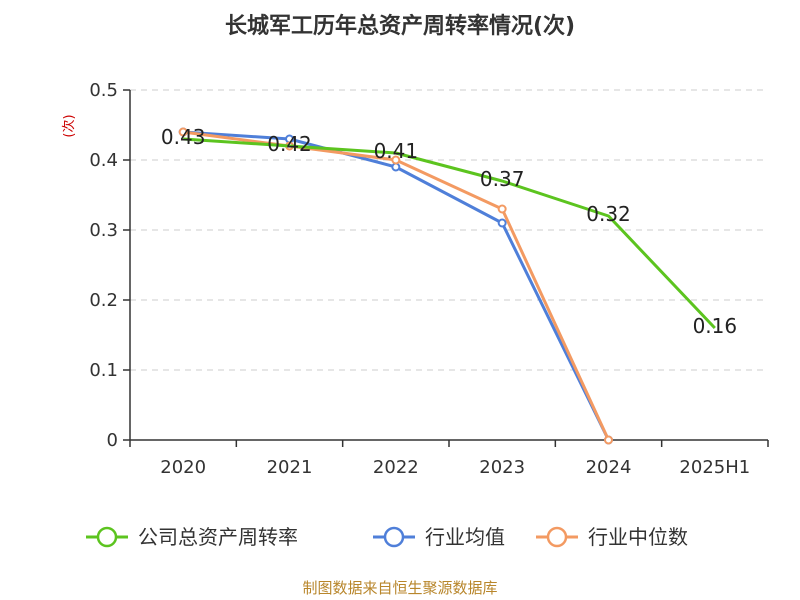 The height and width of the screenshot is (600, 800). I want to click on data-label: 0.43, so click(183, 137).